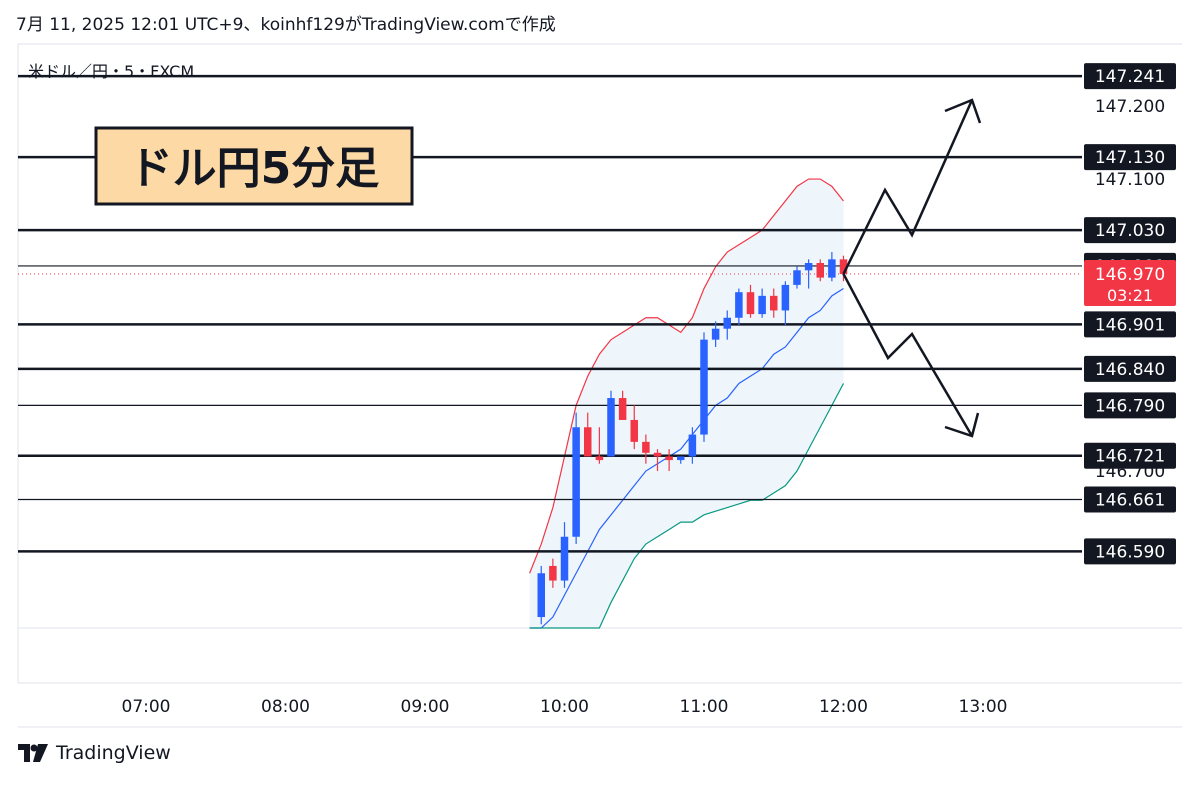 This screenshot has height=785, width=1200. What do you see at coordinates (983, 707) in the screenshot?
I see `x-tick-label: 13:00` at bounding box center [983, 707].